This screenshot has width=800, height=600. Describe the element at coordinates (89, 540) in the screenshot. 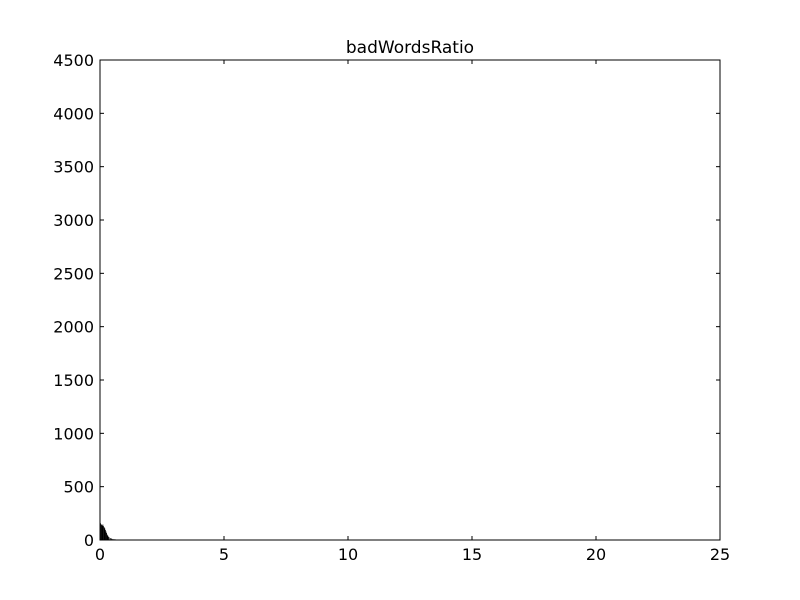

I see `y-tick-label: 0` at that location.